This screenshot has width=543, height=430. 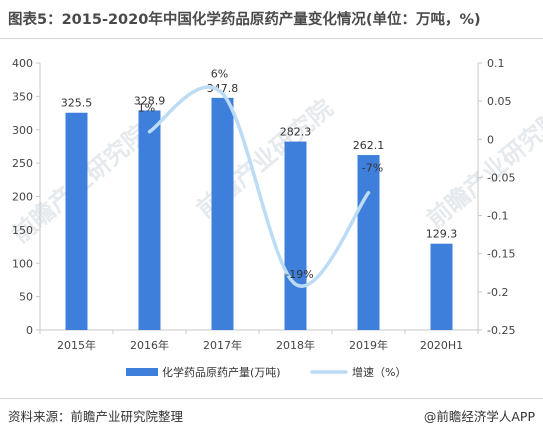 I want to click on bar-value-label: 282.3, so click(x=296, y=132).